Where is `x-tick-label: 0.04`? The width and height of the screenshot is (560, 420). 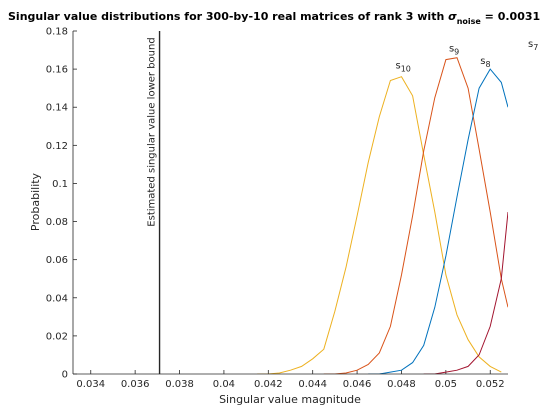
x-tick-label: 0.04 is located at coordinates (224, 384).